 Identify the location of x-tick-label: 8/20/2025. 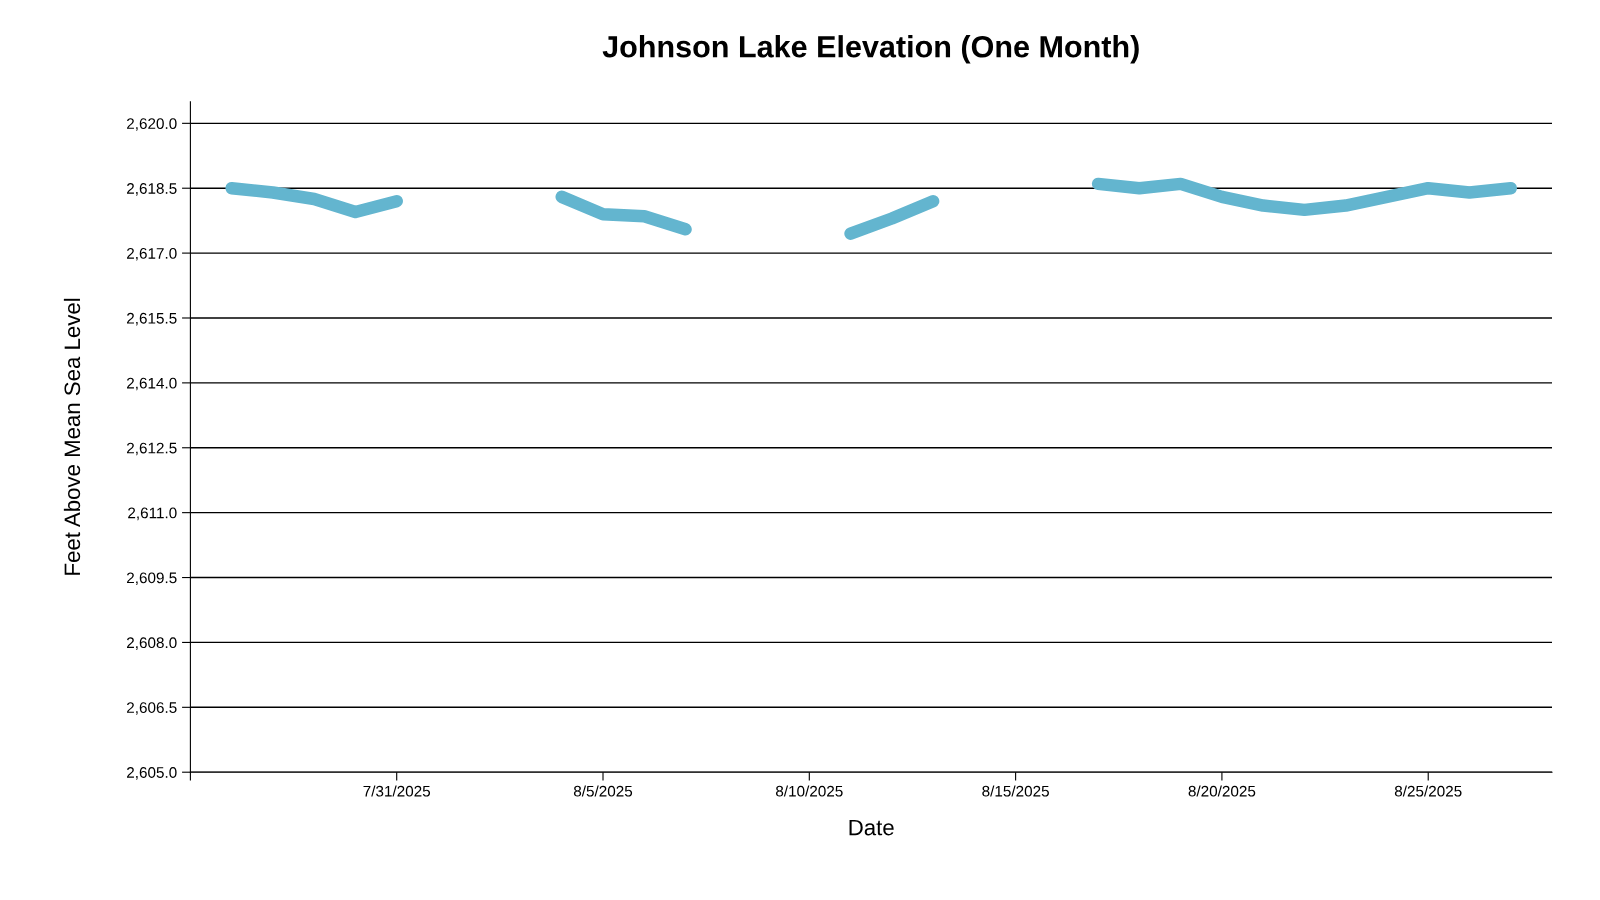
(1222, 791).